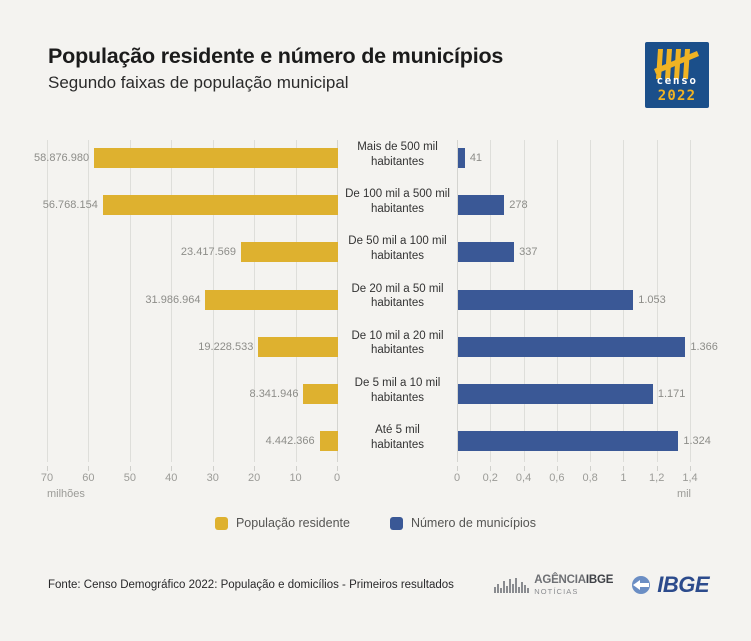 Image resolution: width=751 pixels, height=641 pixels. Describe the element at coordinates (88, 478) in the screenshot. I see `axis-tick-label: 60` at that location.